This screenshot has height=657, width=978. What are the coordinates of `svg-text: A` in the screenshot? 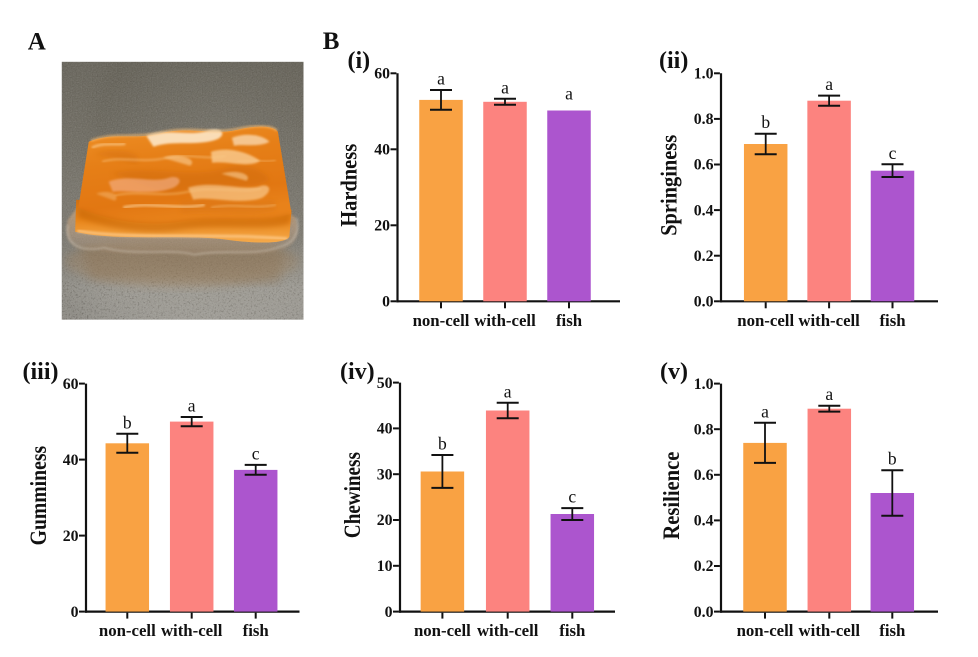 It's located at (37, 41).